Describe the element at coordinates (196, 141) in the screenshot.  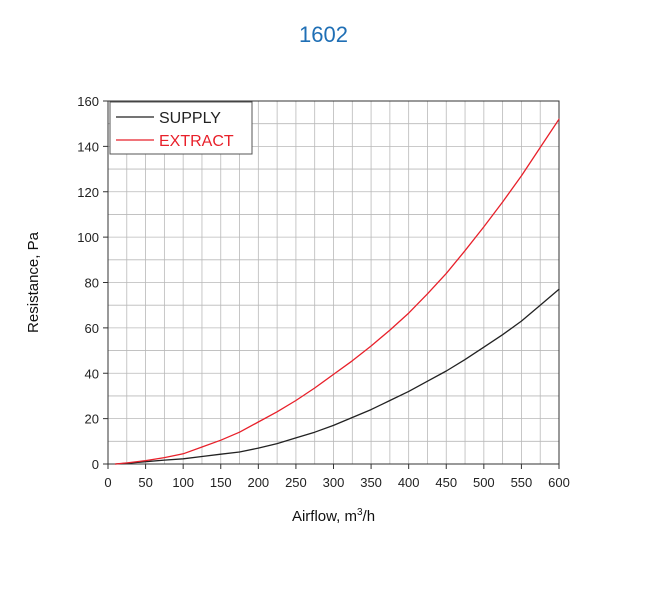
I see `legend-label-extract: EXTRACT` at that location.